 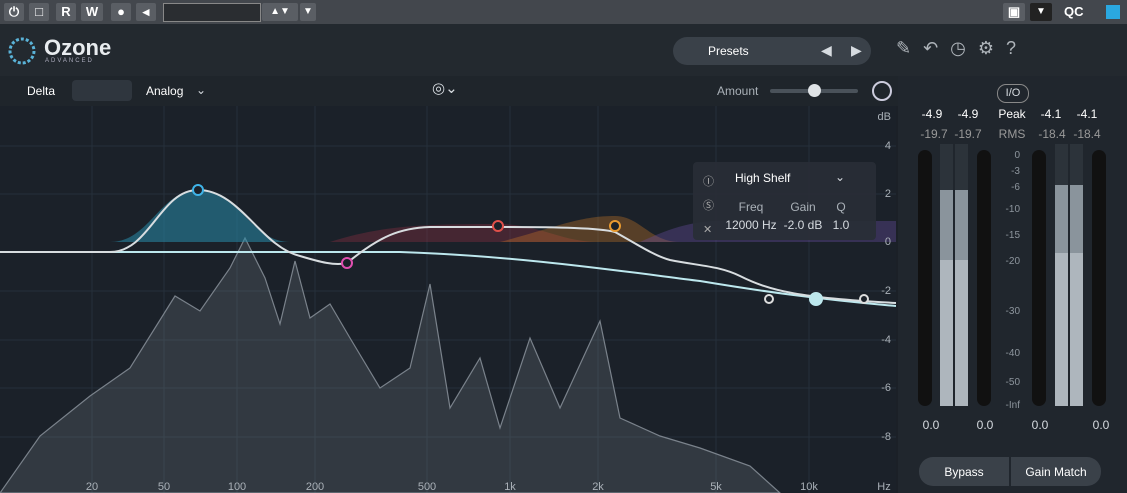 What do you see at coordinates (1012, 405) in the screenshot?
I see `meter-scale-label: -Inf` at bounding box center [1012, 405].